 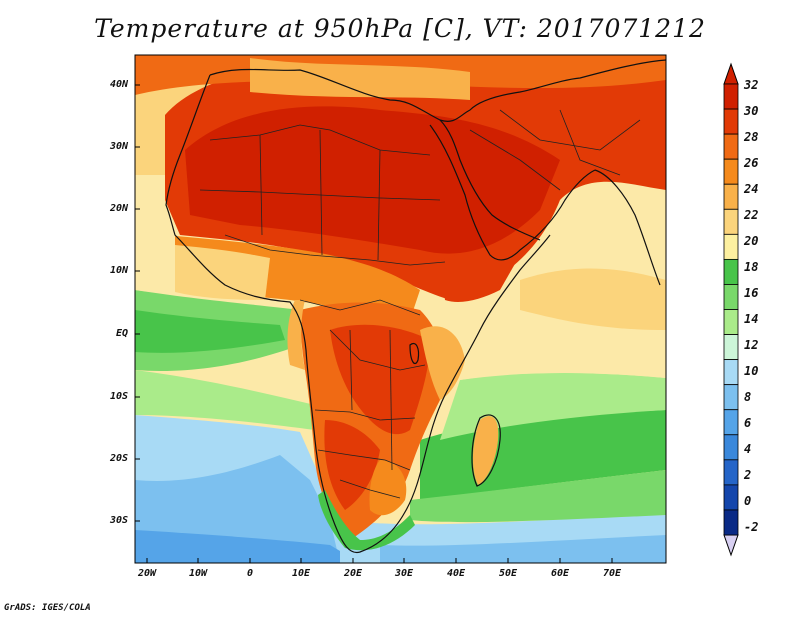 What do you see at coordinates (751, 215) in the screenshot?
I see `colorbar-label: 22` at bounding box center [751, 215].